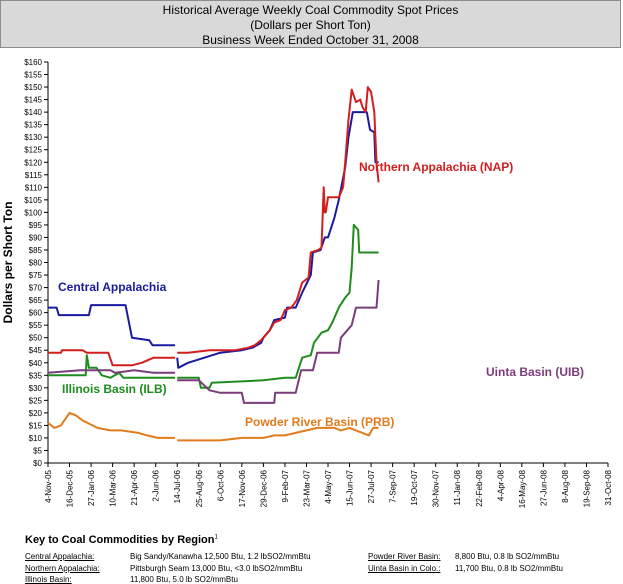 This screenshot has width=623, height=584. What do you see at coordinates (36, 338) in the screenshot?
I see `y-tick-label: $50` at bounding box center [36, 338].